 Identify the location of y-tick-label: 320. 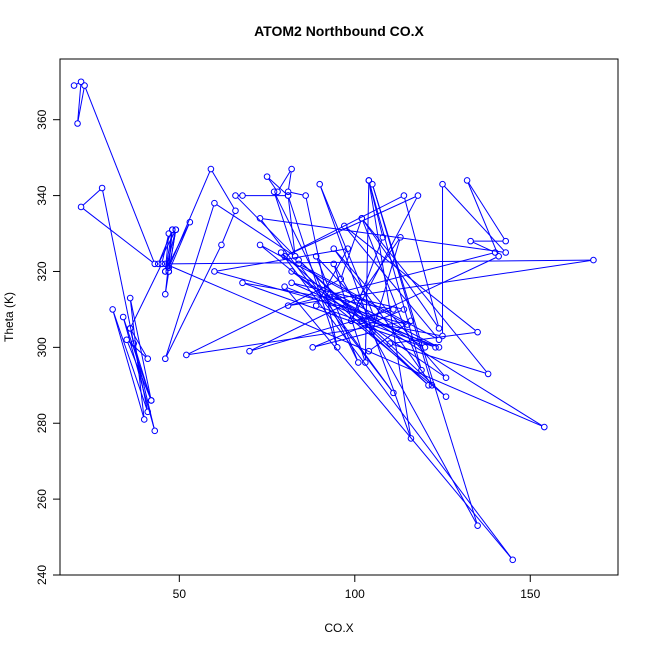
(42, 271).